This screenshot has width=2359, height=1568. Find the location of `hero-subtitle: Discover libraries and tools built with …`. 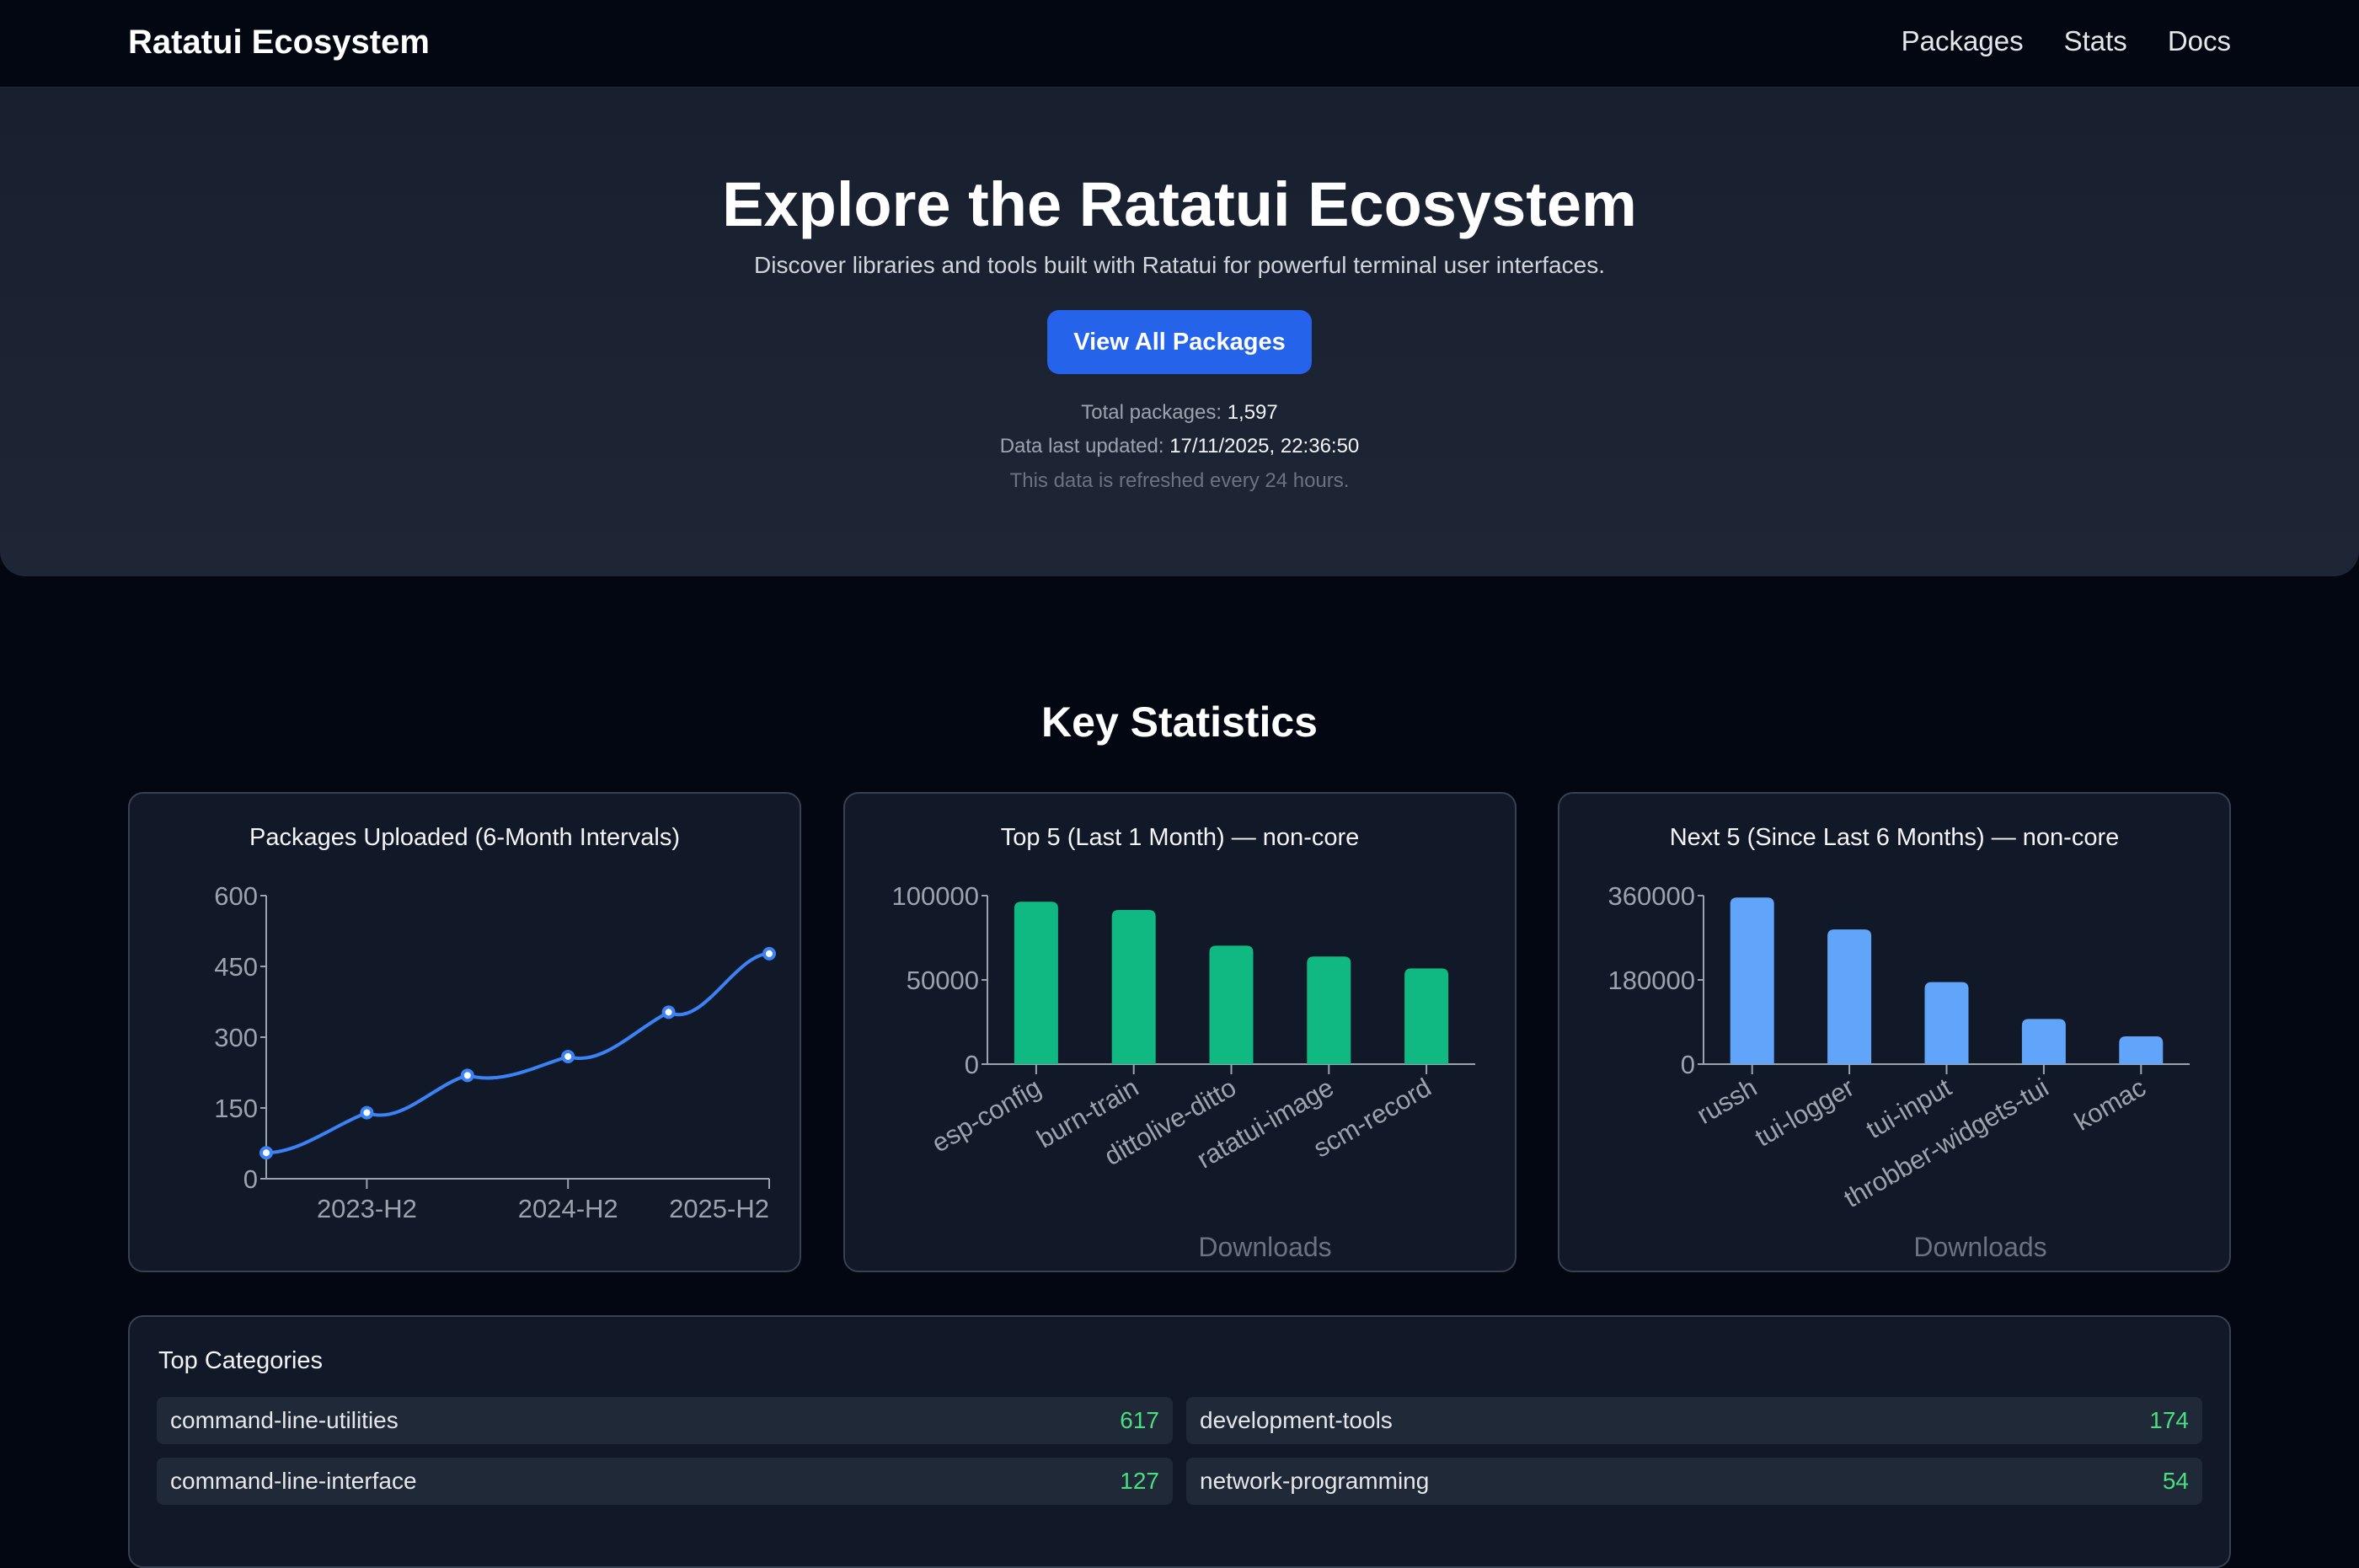

hero-subtitle: Discover libraries and tools built with … is located at coordinates (1179, 265).